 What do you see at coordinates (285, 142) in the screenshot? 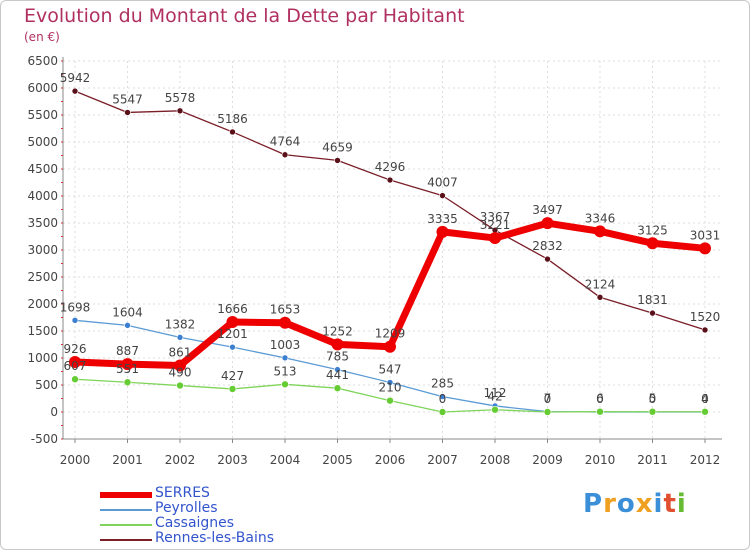
I see `data-label-rennes-les-bains: 4764` at bounding box center [285, 142].